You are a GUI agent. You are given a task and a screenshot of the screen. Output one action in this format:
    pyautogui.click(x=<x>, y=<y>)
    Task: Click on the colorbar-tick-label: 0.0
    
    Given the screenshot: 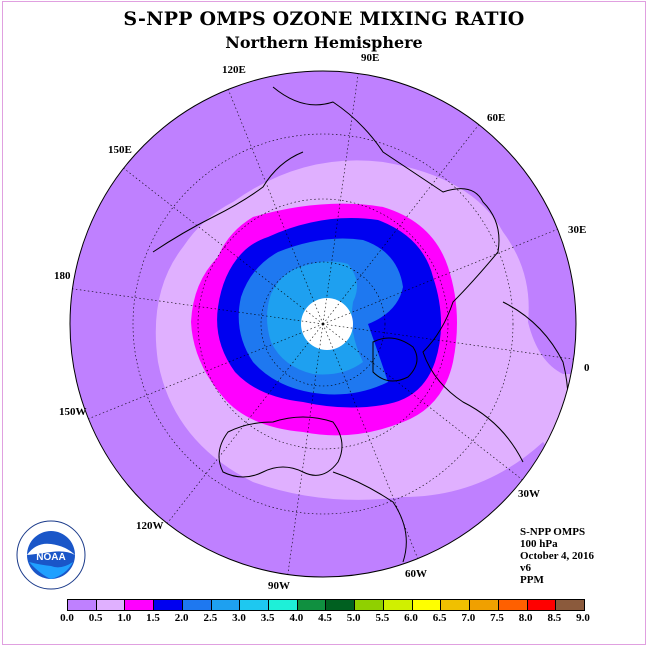 What is the action you would take?
    pyautogui.click(x=67, y=618)
    